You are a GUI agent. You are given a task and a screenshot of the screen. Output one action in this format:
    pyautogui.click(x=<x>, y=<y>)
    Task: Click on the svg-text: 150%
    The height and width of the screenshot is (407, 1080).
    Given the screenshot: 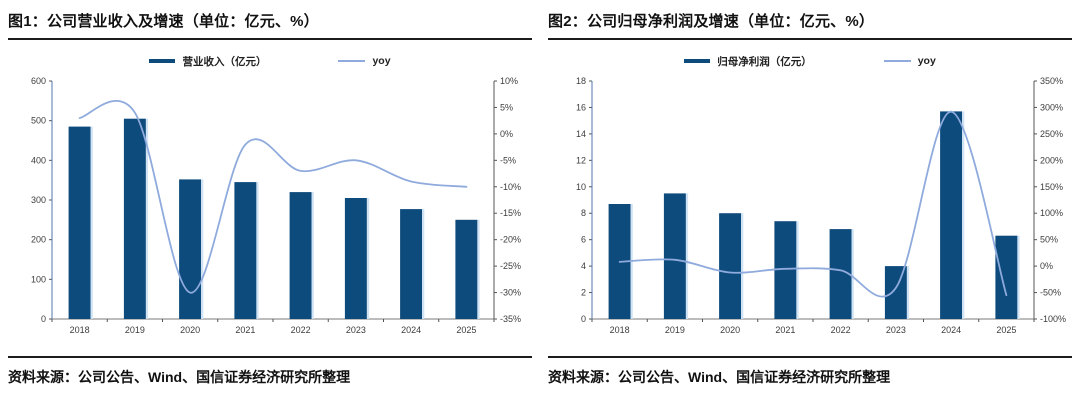 What is the action you would take?
    pyautogui.click(x=1051, y=187)
    